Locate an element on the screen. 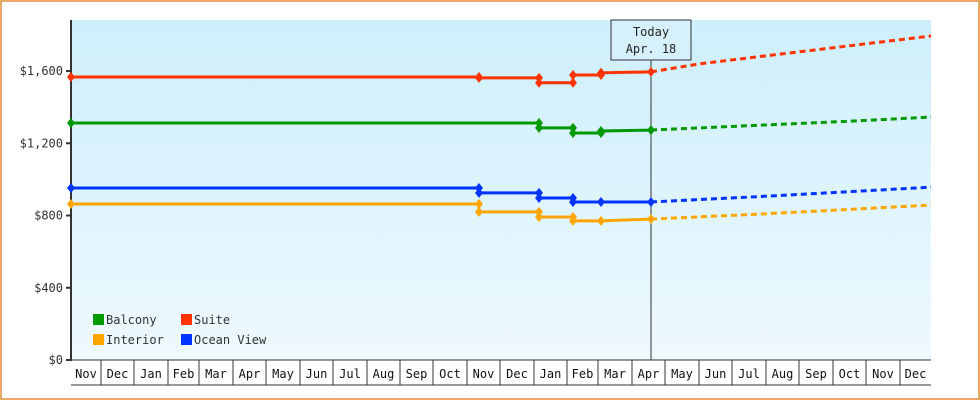 This screenshot has height=400, width=980. today-label-box is located at coordinates (651, 40).